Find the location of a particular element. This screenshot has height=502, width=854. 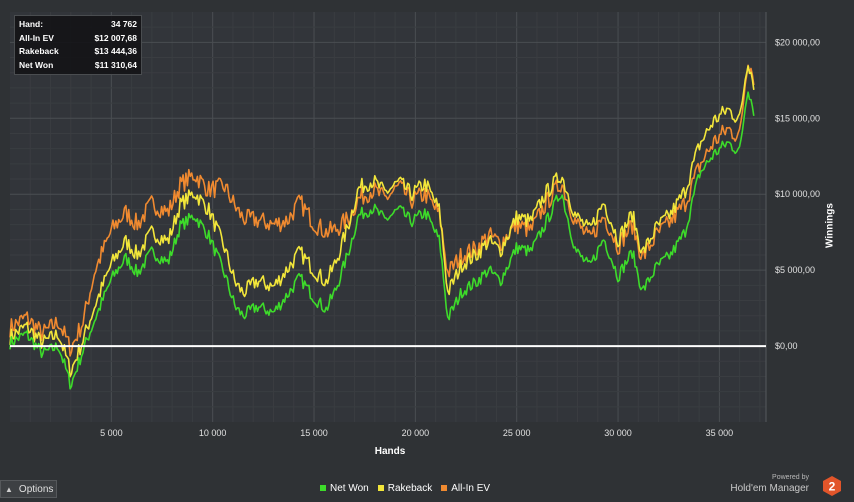

x-tick-label: 10 000 is located at coordinates (213, 433).